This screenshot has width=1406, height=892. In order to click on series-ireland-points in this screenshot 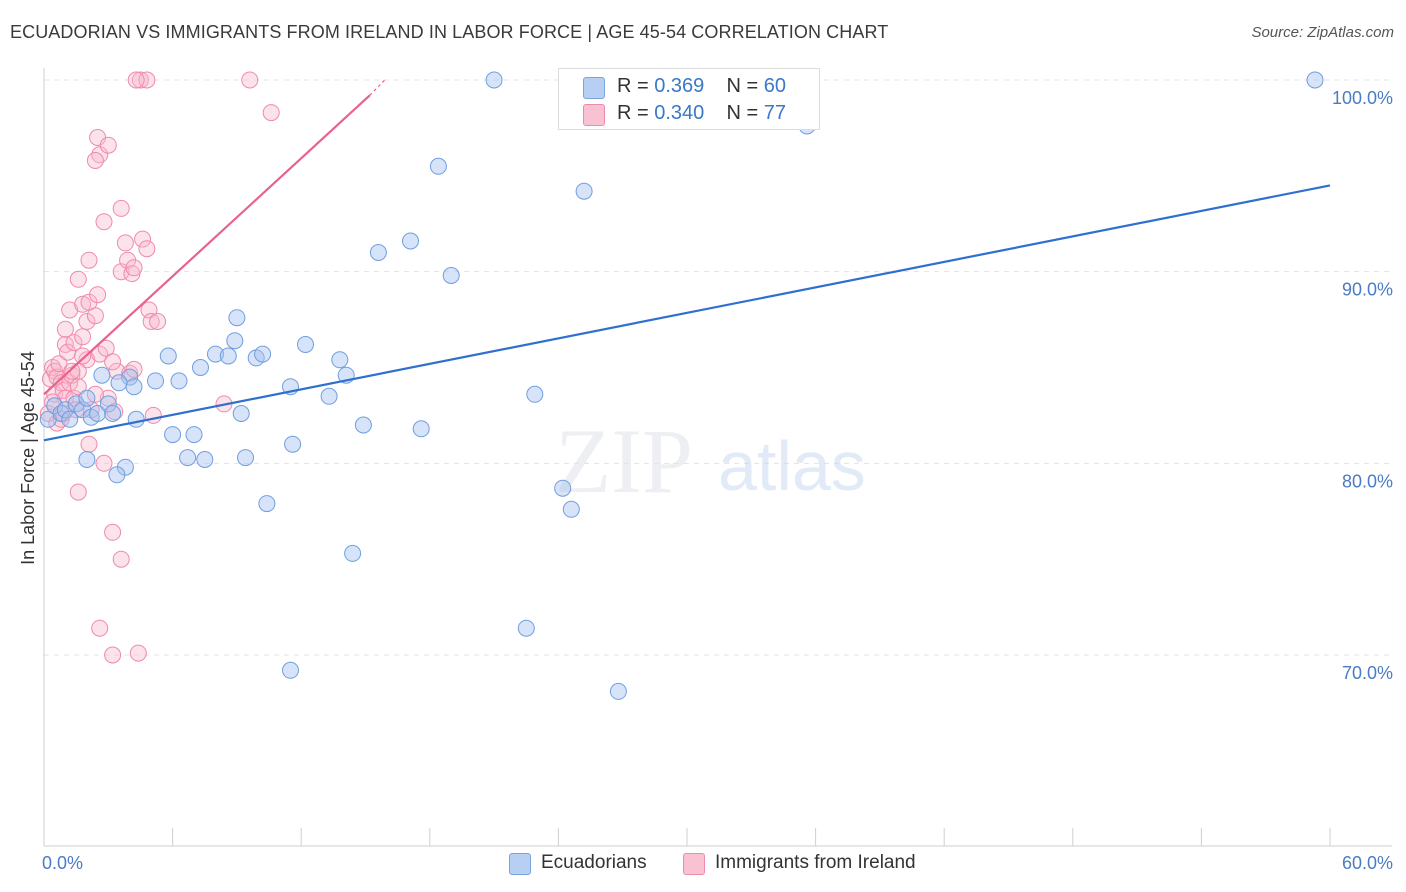, I will do `click(159, 367)`.